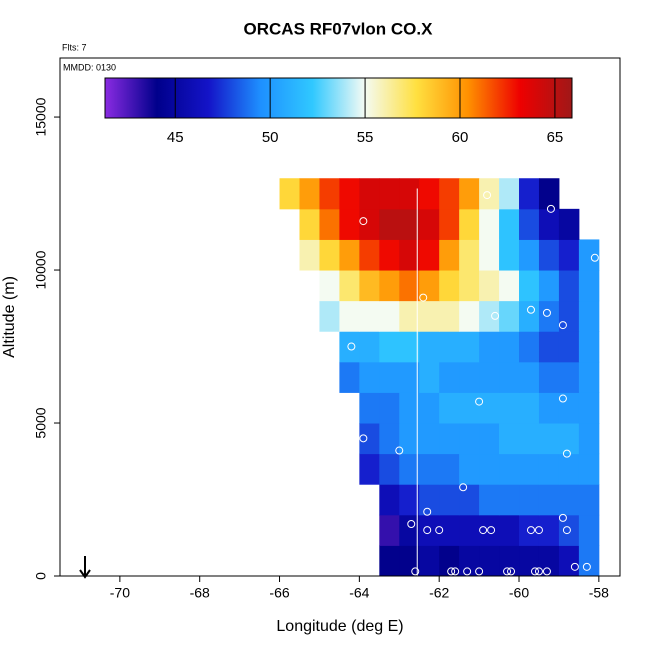 Image resolution: width=650 pixels, height=650 pixels. What do you see at coordinates (175, 137) in the screenshot?
I see `colorbar-tick-label: 45` at bounding box center [175, 137].